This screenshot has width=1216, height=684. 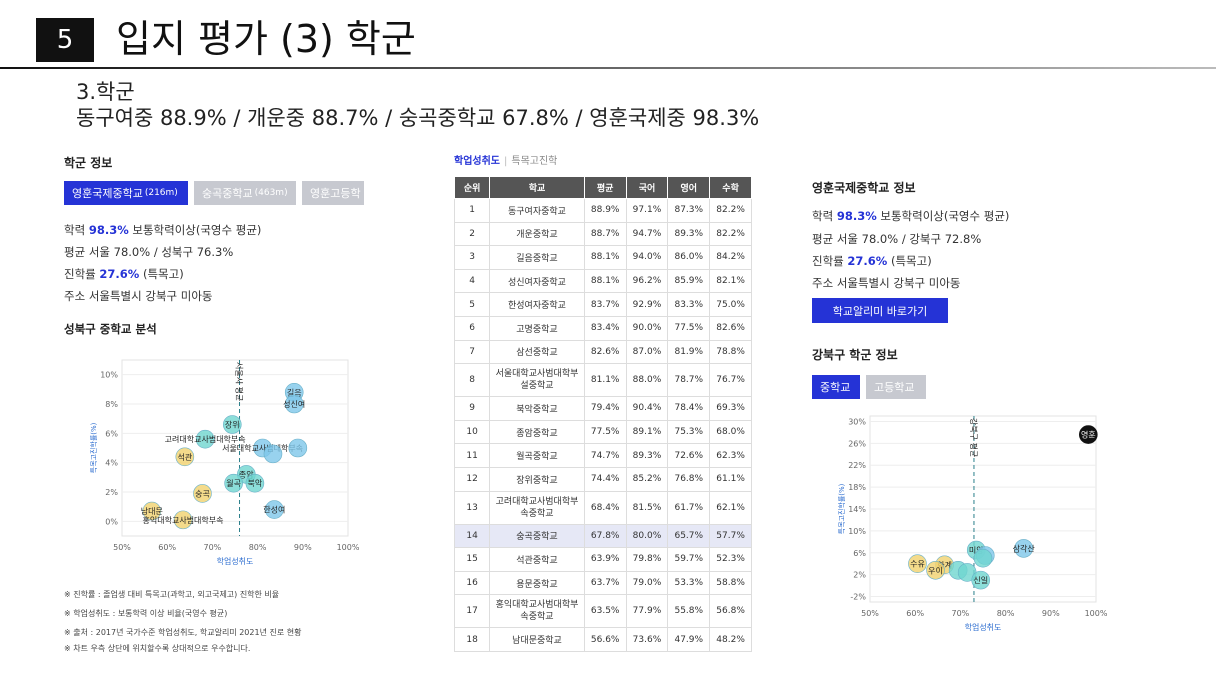 I want to click on table-cell: 17, so click(x=472, y=611).